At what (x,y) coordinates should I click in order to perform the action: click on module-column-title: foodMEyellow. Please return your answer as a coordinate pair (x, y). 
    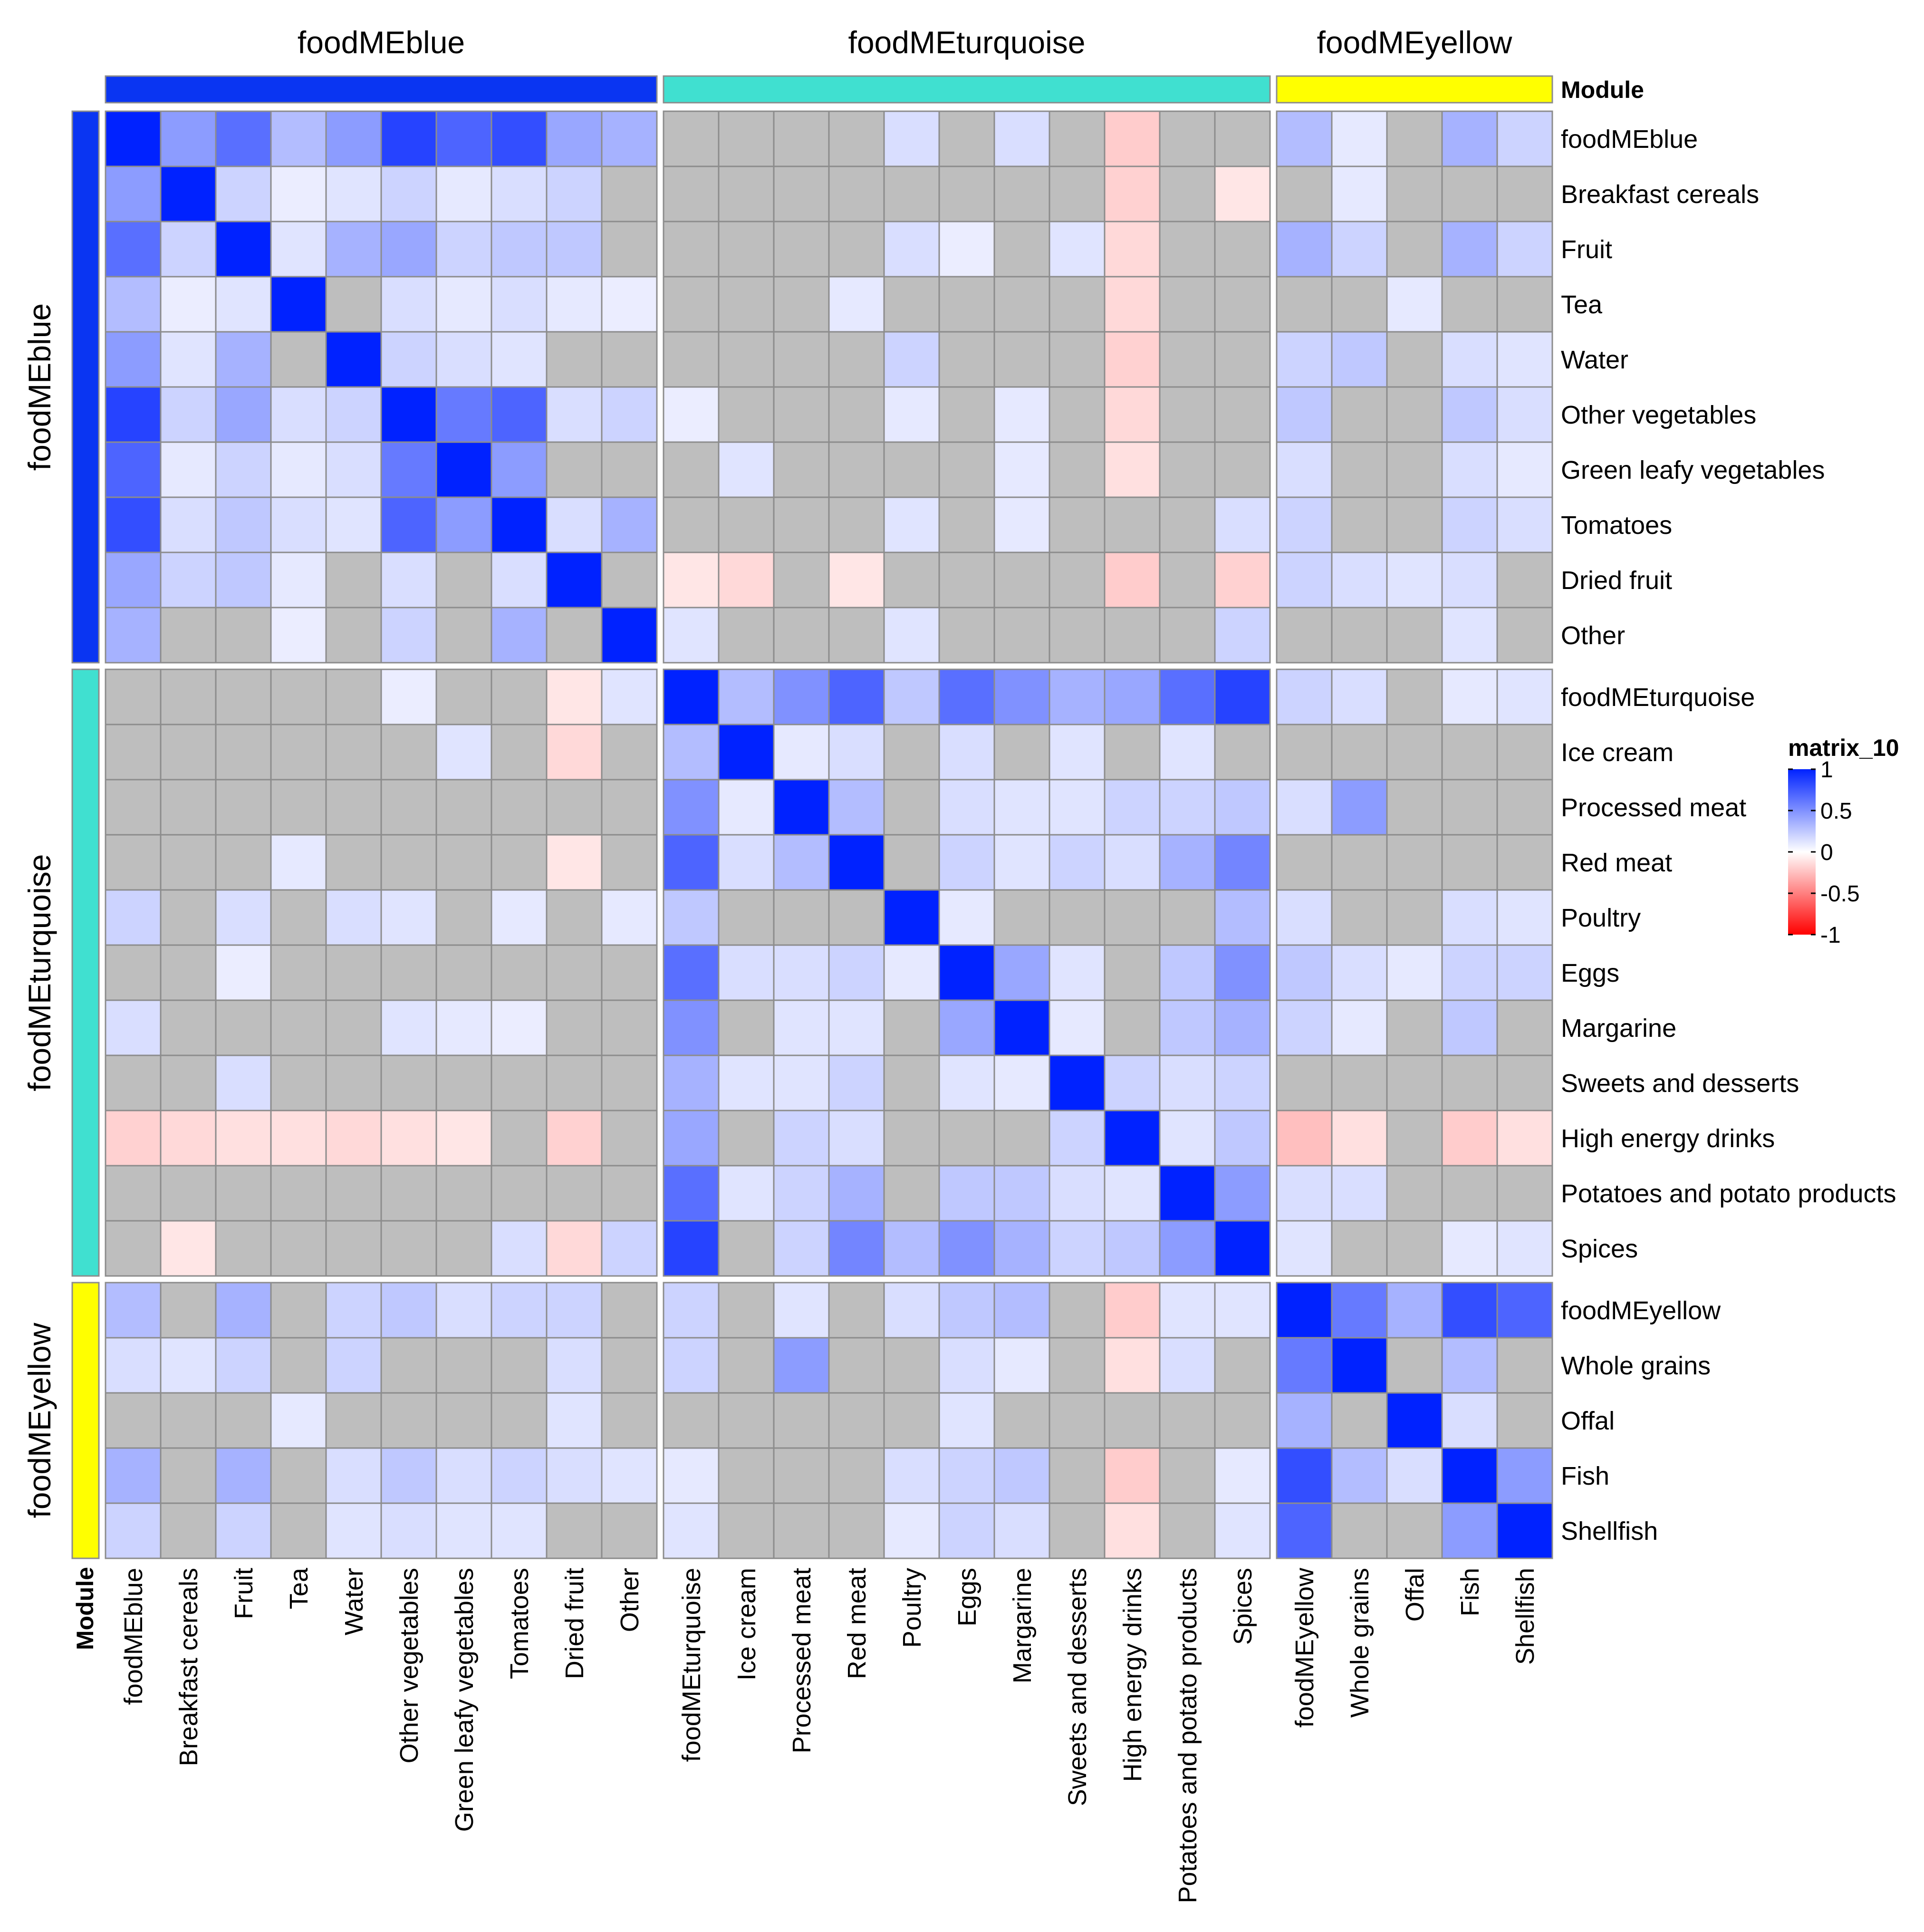
    Looking at the image, I should click on (1414, 42).